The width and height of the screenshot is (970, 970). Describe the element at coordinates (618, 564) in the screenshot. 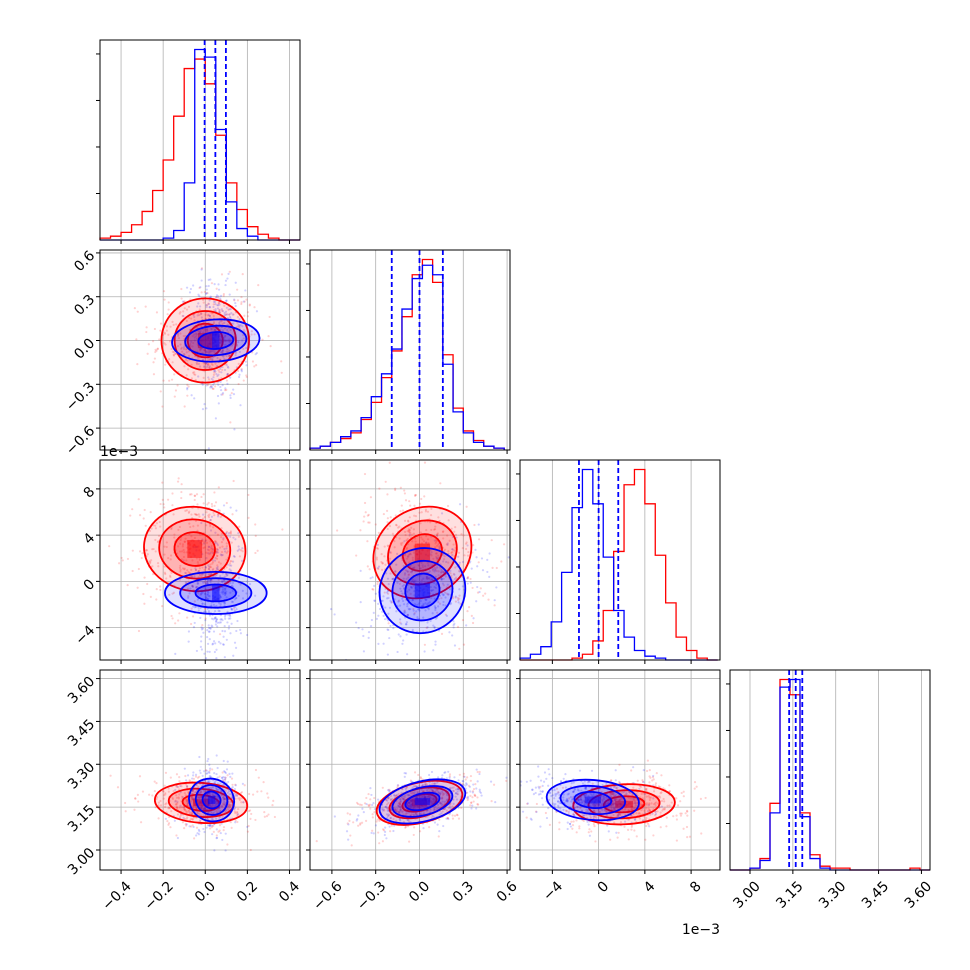

I see `blue-histogram` at that location.